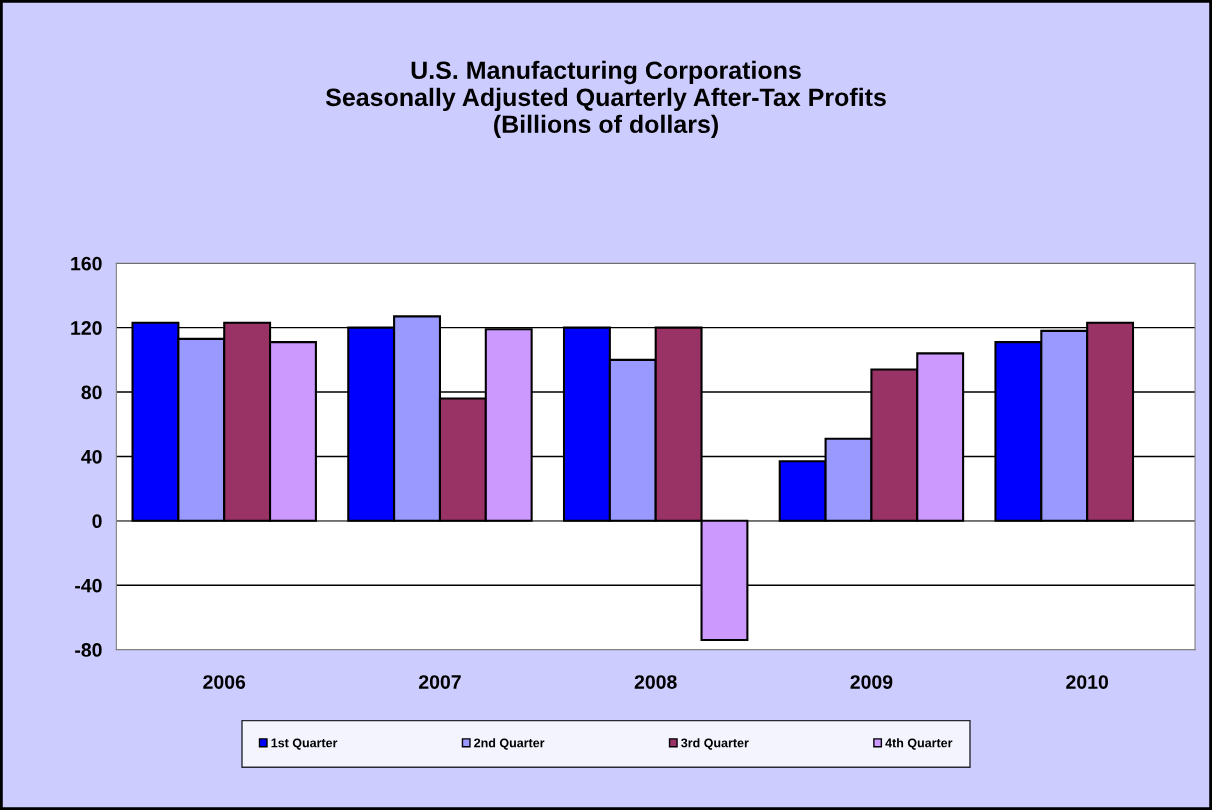  What do you see at coordinates (86, 263) in the screenshot?
I see `y-tick-label: 160` at bounding box center [86, 263].